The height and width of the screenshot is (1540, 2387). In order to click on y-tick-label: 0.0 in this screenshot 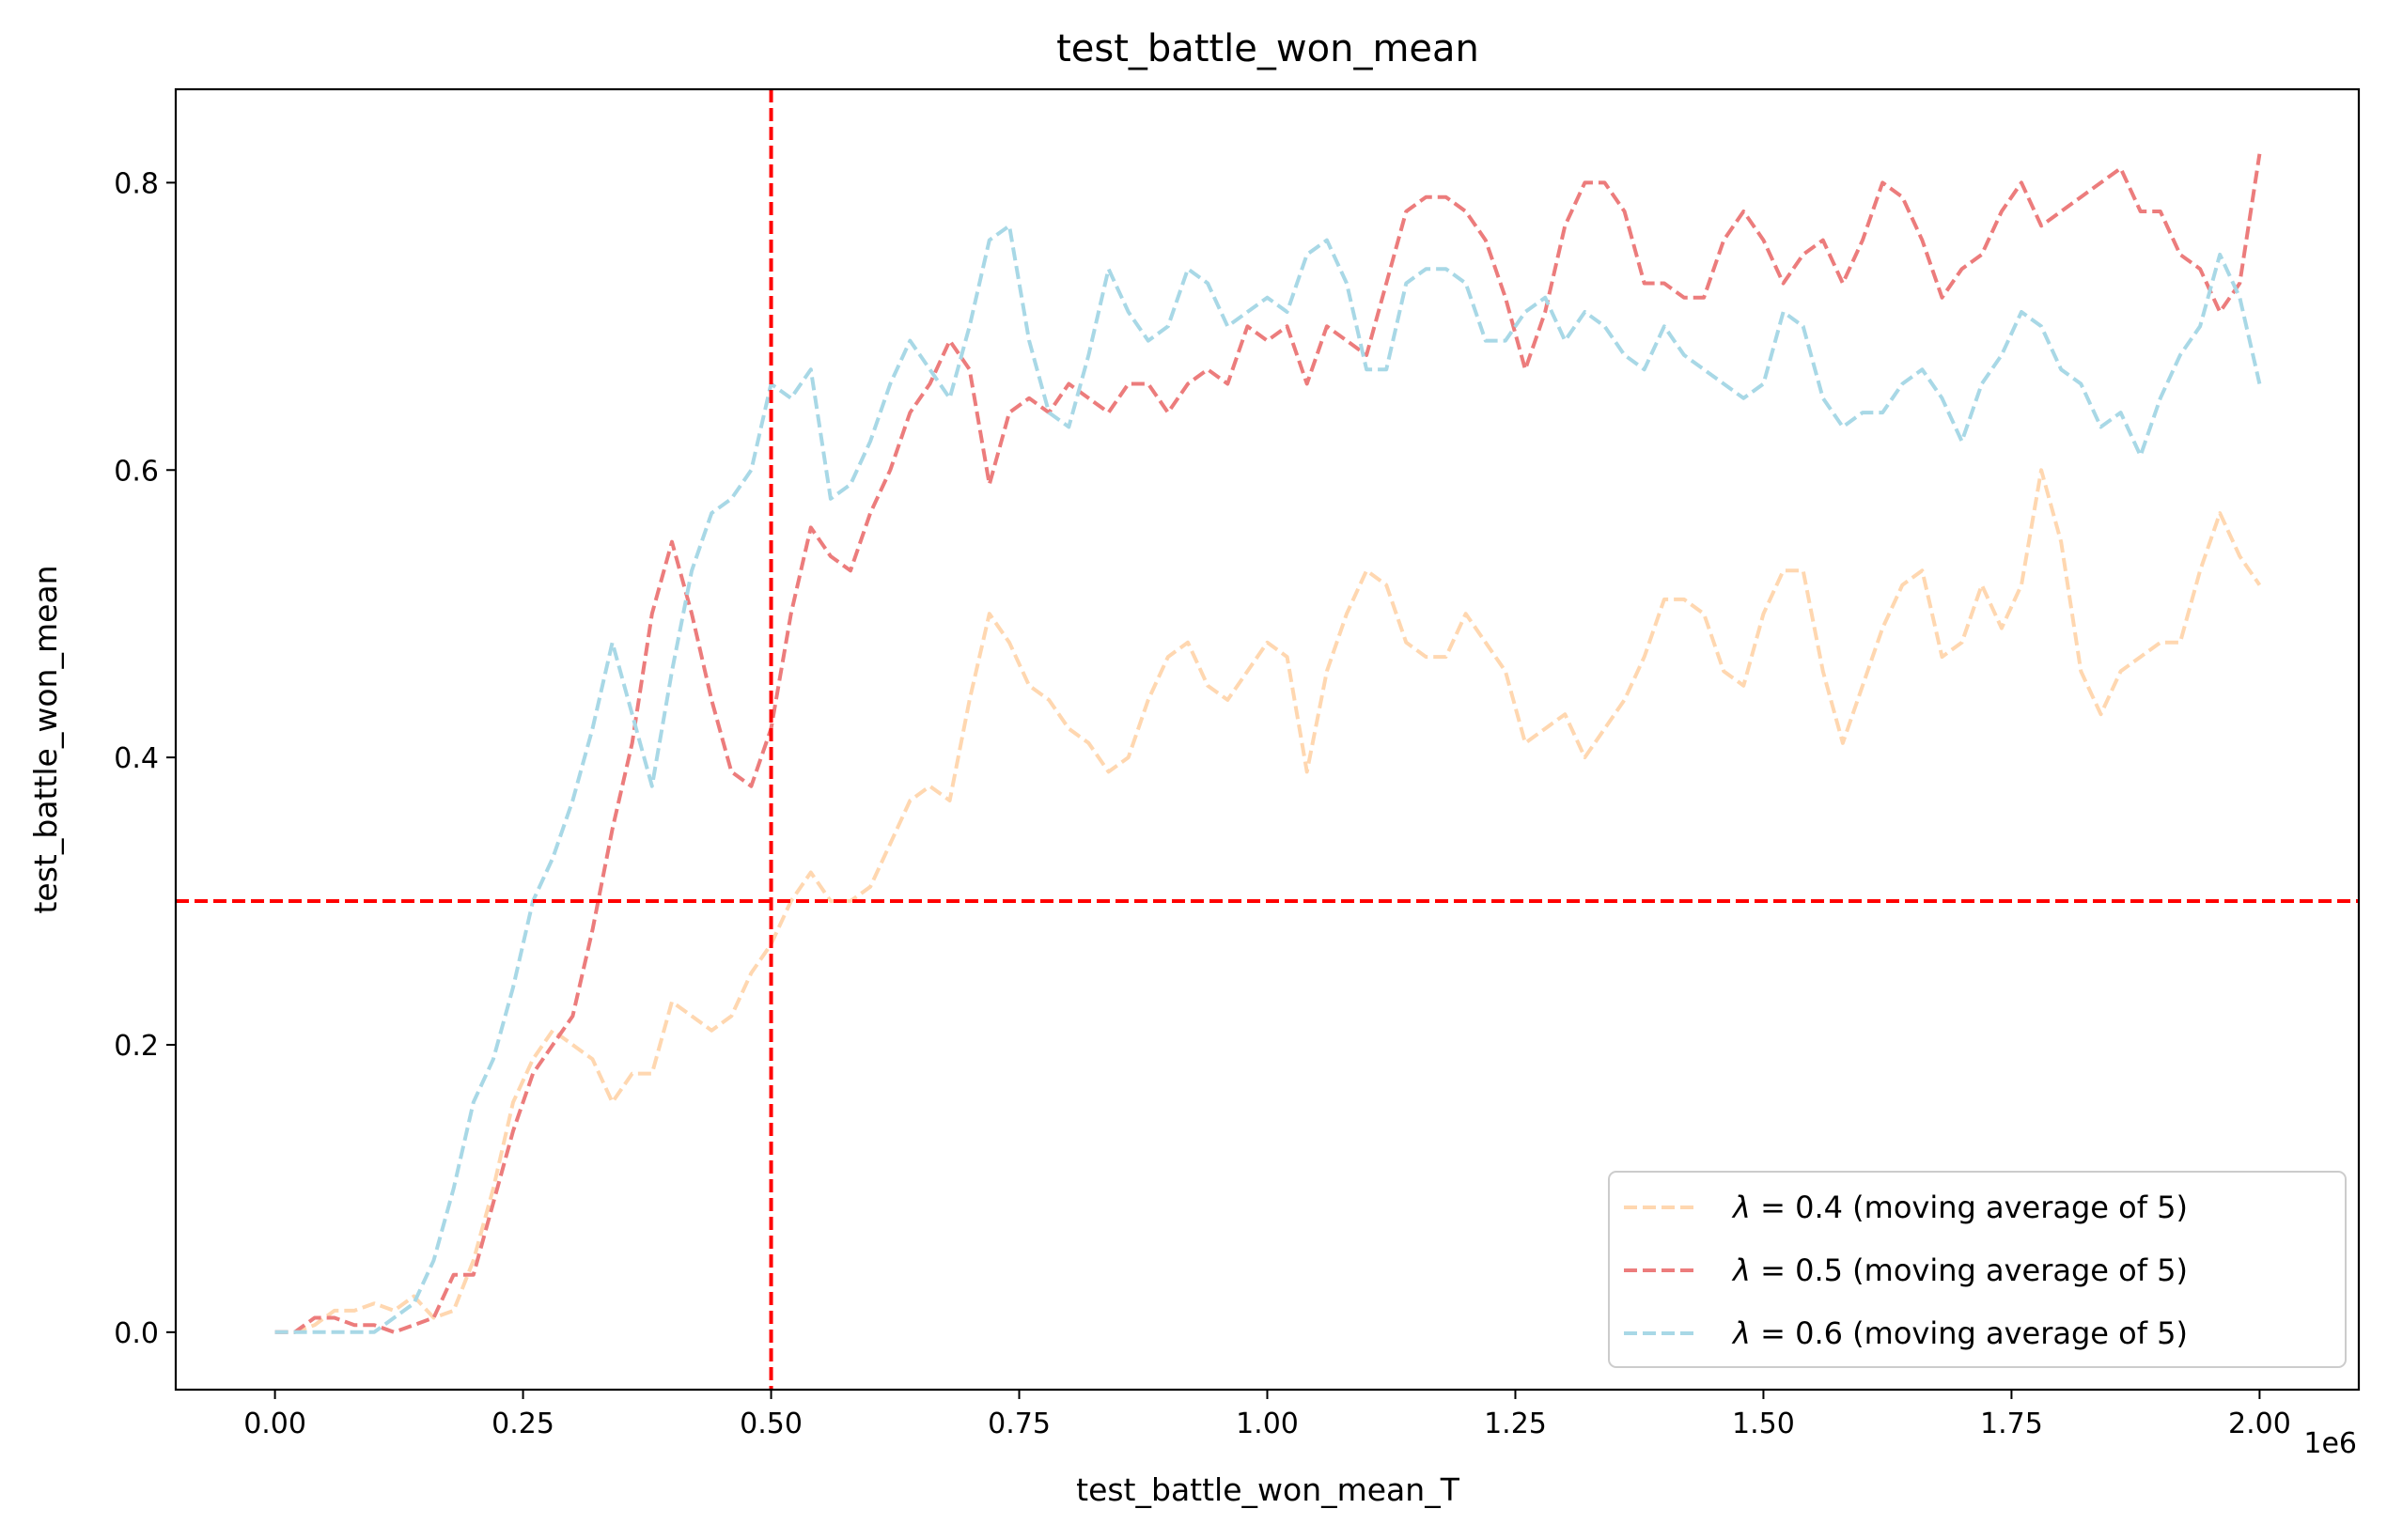, I will do `click(136, 1333)`.